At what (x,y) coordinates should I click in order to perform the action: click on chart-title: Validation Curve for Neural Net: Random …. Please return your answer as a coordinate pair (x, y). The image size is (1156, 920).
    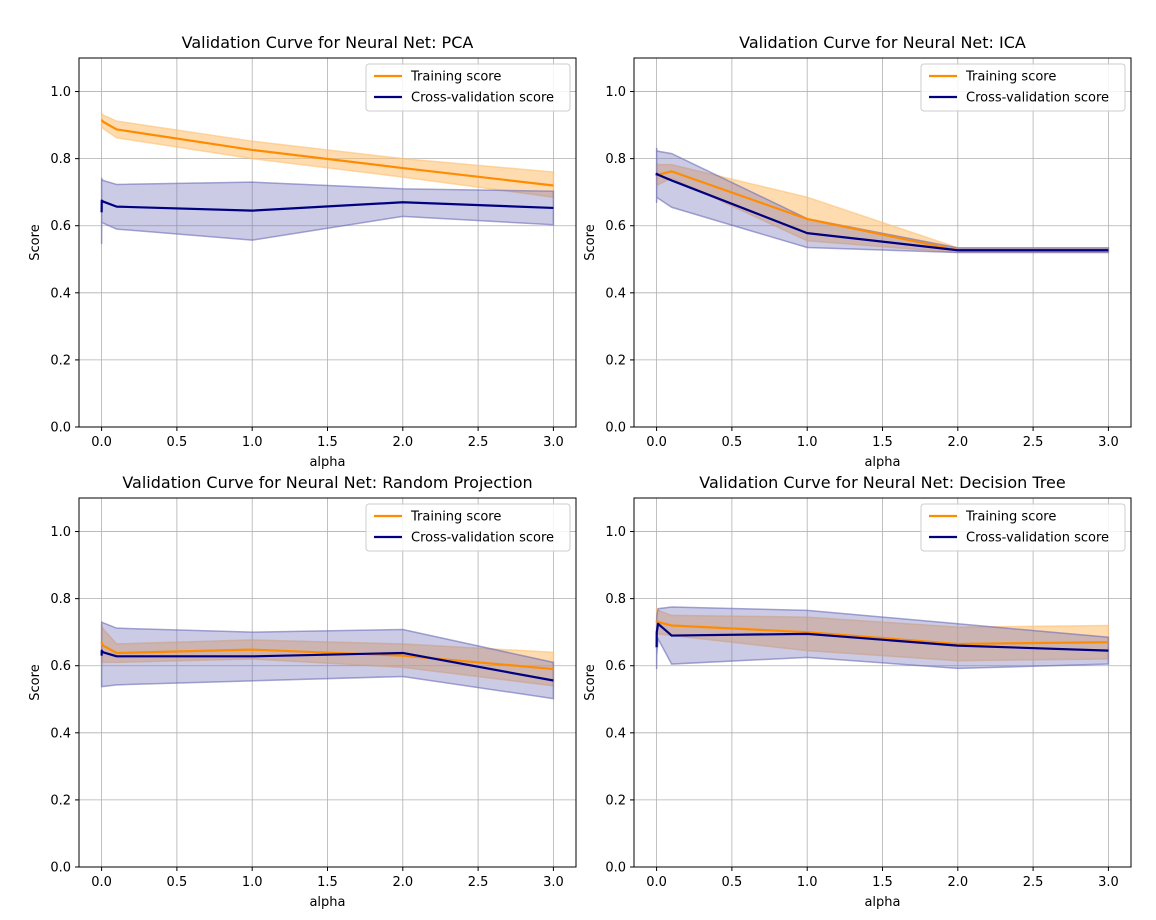
    Looking at the image, I should click on (327, 482).